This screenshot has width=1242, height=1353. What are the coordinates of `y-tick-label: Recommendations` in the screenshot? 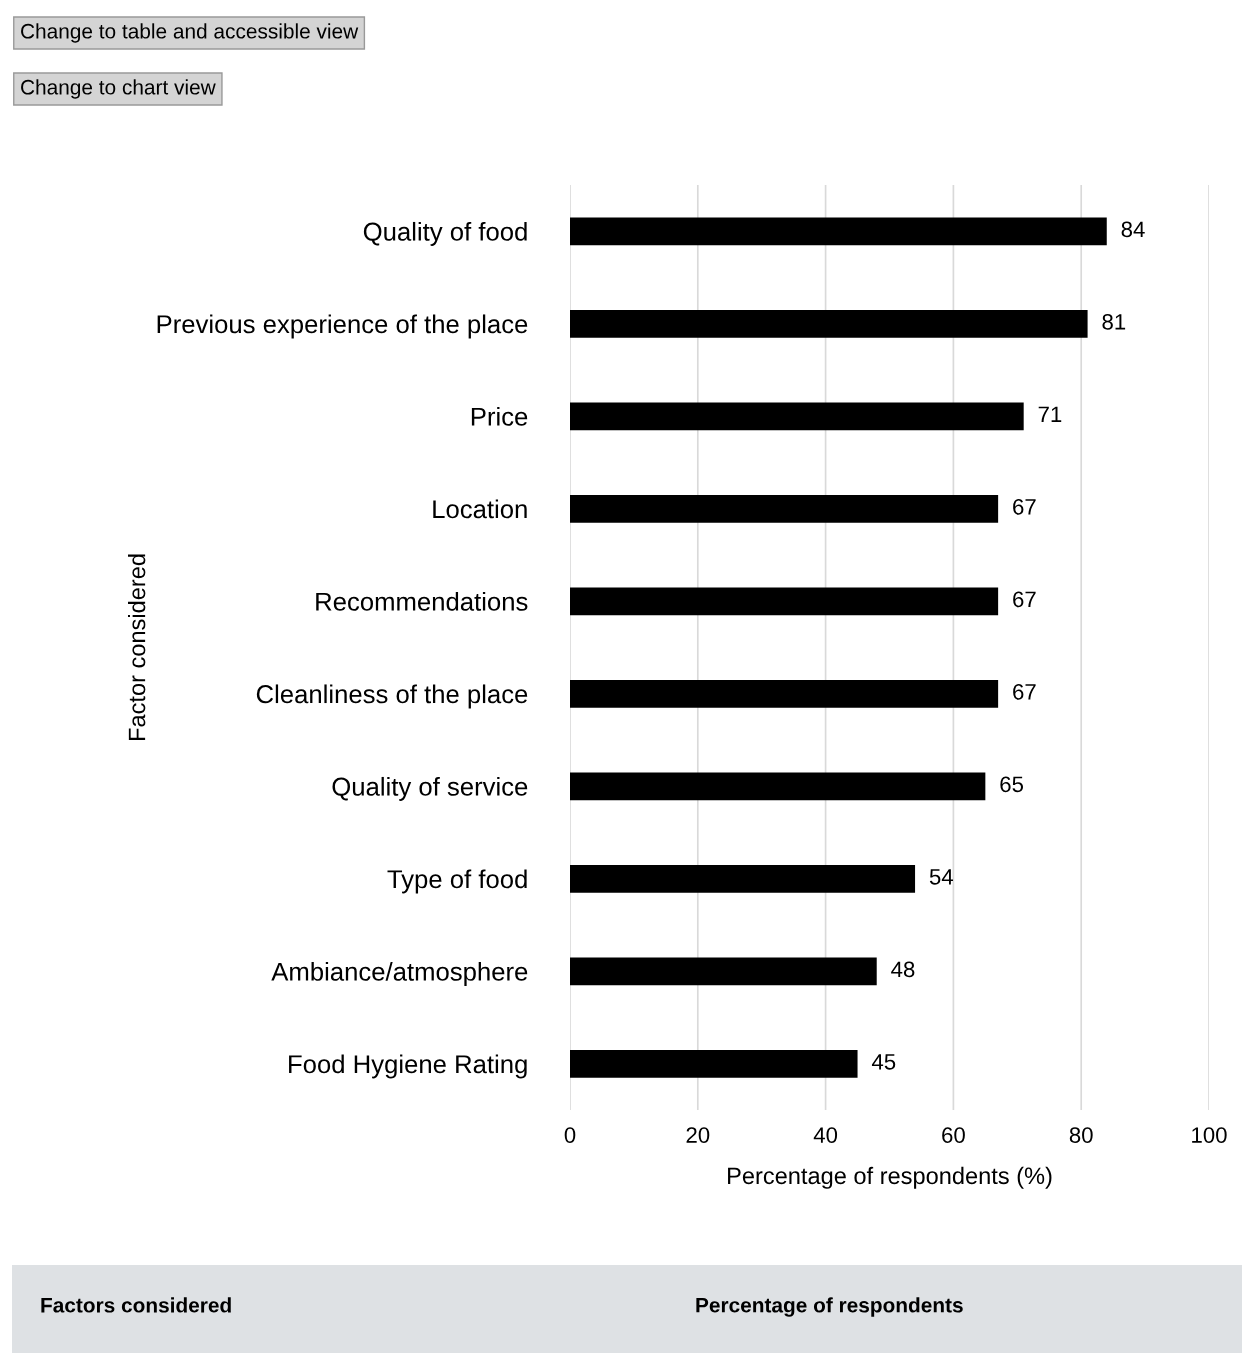 It's located at (422, 601).